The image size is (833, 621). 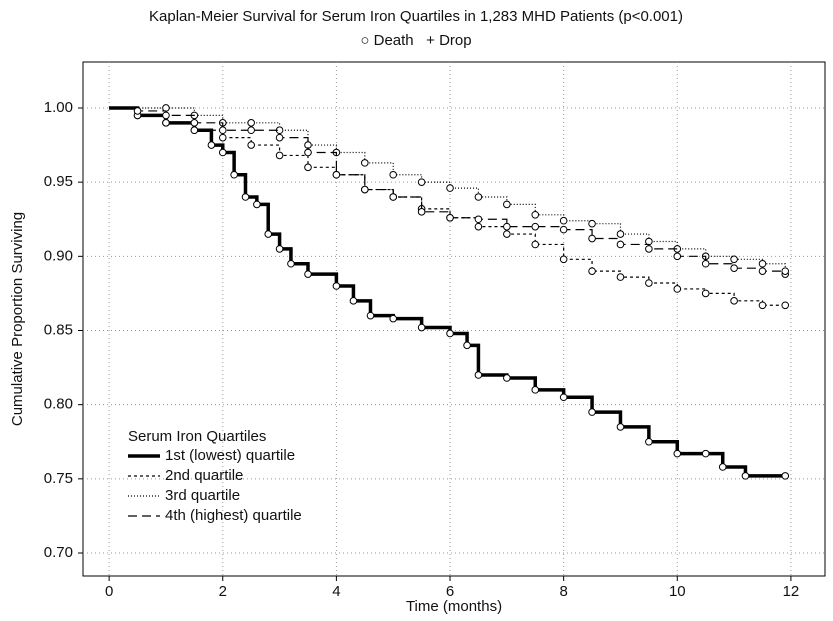 I want to click on x-tick-label: 2, so click(x=223, y=591).